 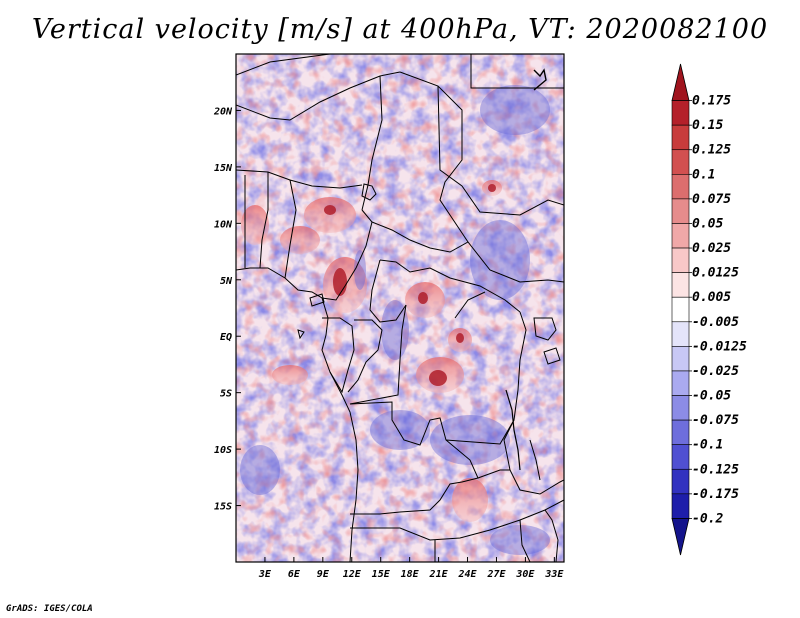 What do you see at coordinates (323, 574) in the screenshot?
I see `x-tick-label: 9E` at bounding box center [323, 574].